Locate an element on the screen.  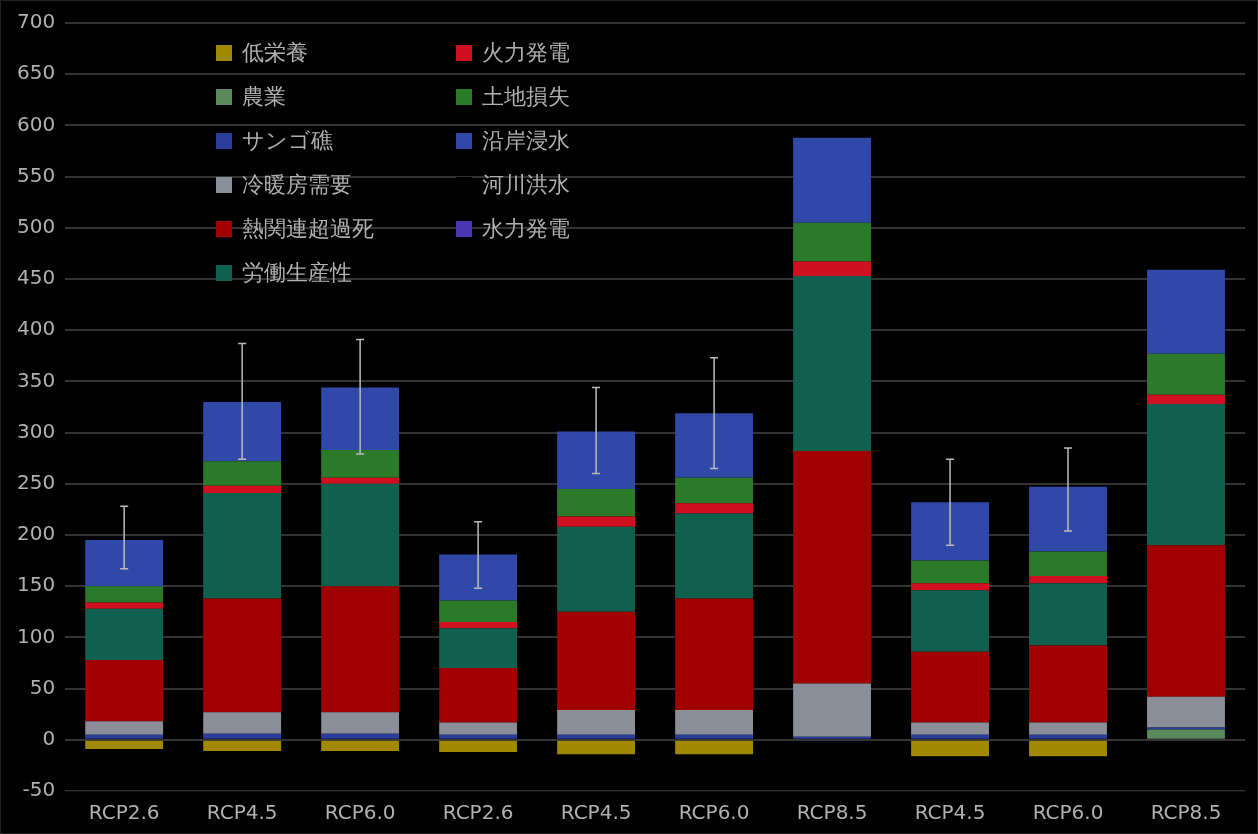
legend-label: 労働生産性 is located at coordinates (297, 273).